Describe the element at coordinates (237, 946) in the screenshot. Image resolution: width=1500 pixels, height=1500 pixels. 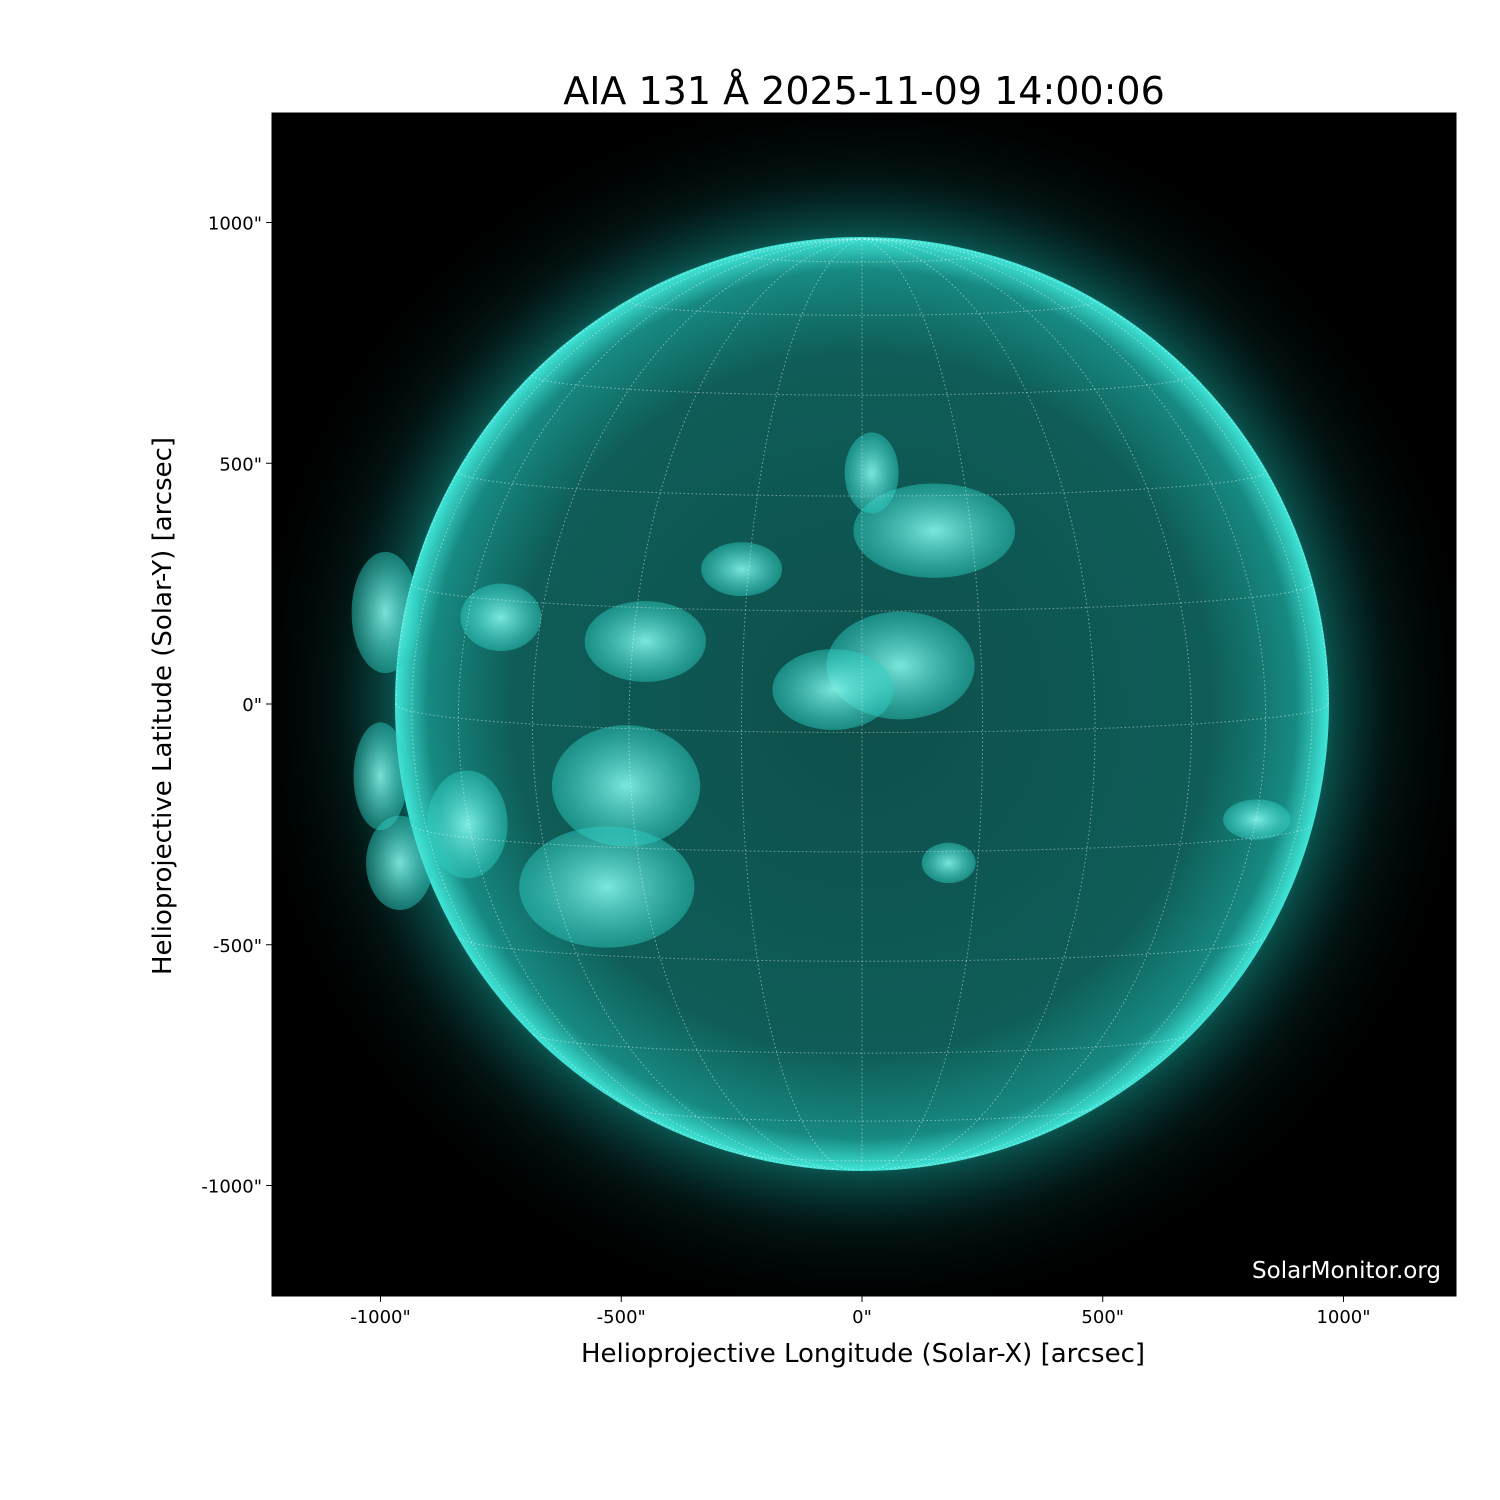
I see `y-tick-label: -500"` at that location.